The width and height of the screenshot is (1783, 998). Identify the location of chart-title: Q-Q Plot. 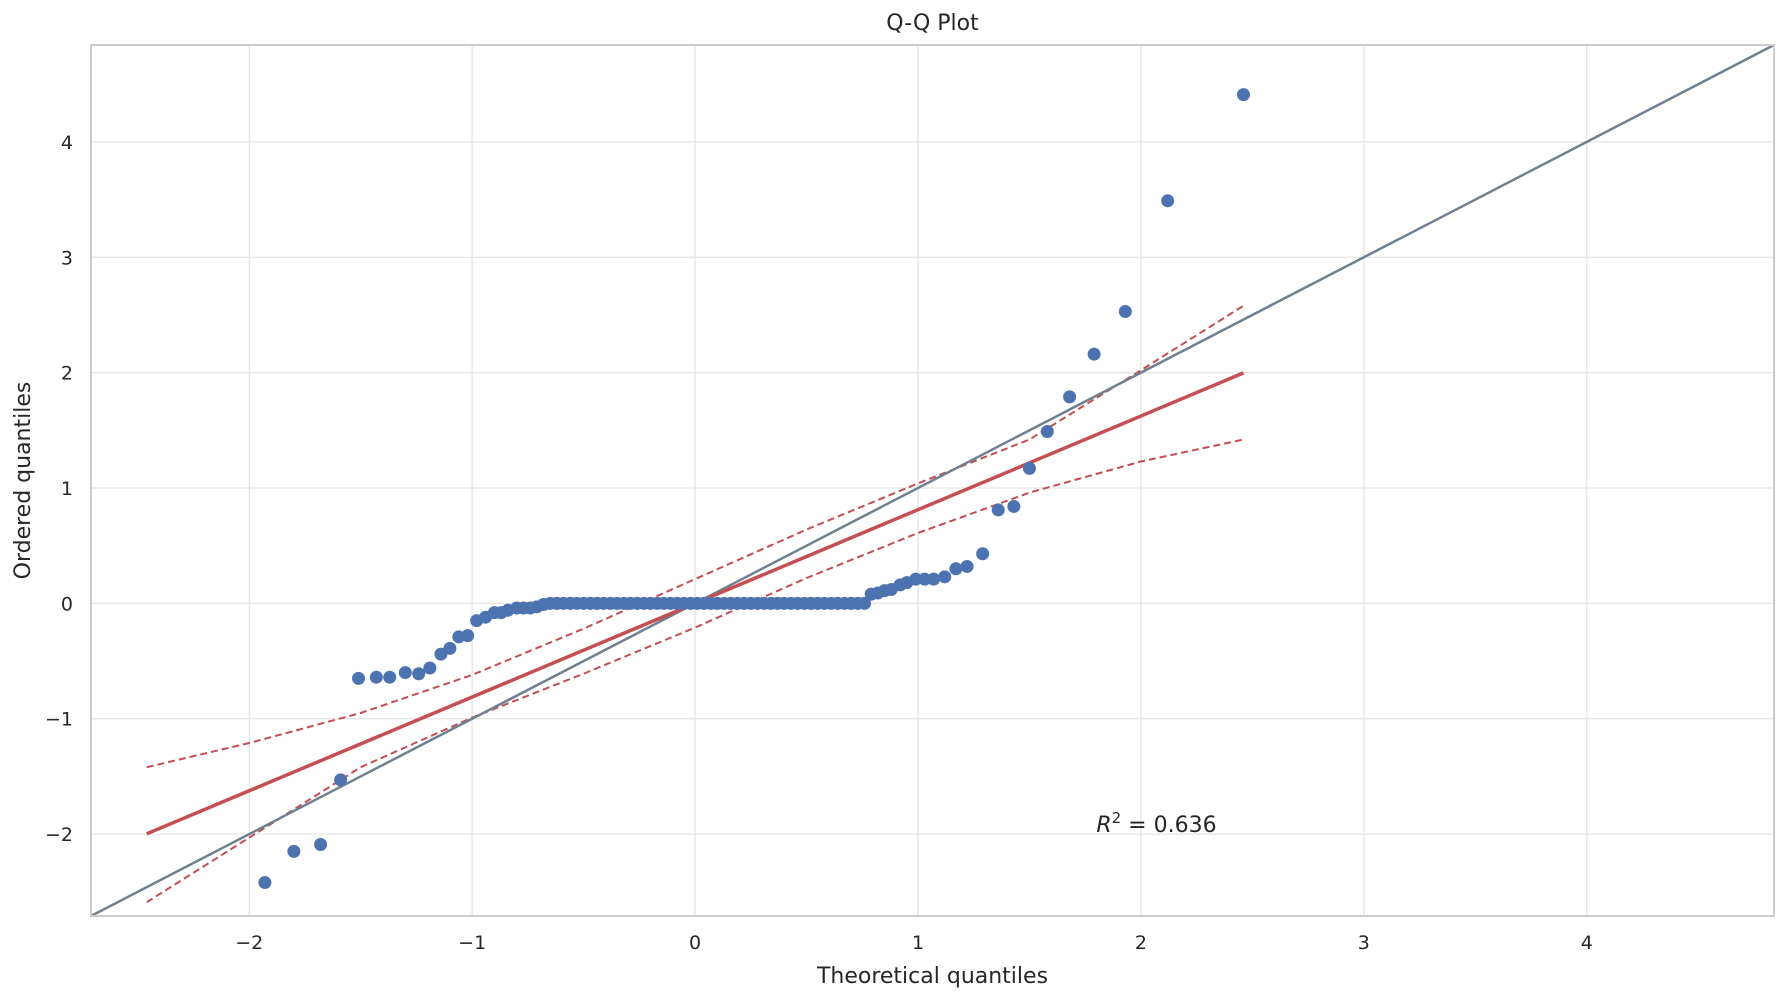
(932, 23).